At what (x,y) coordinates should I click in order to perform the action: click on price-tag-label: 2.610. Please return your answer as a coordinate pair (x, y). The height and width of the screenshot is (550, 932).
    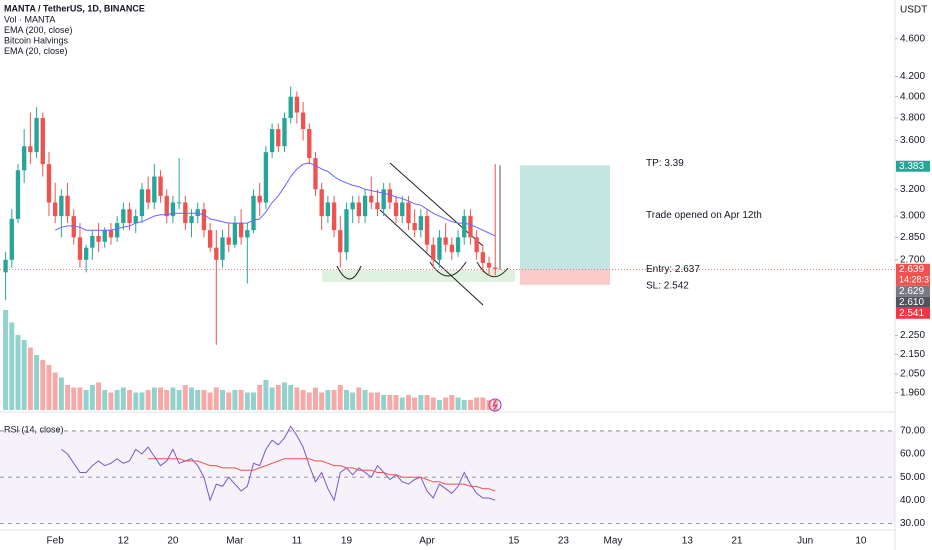
    Looking at the image, I should click on (911, 302).